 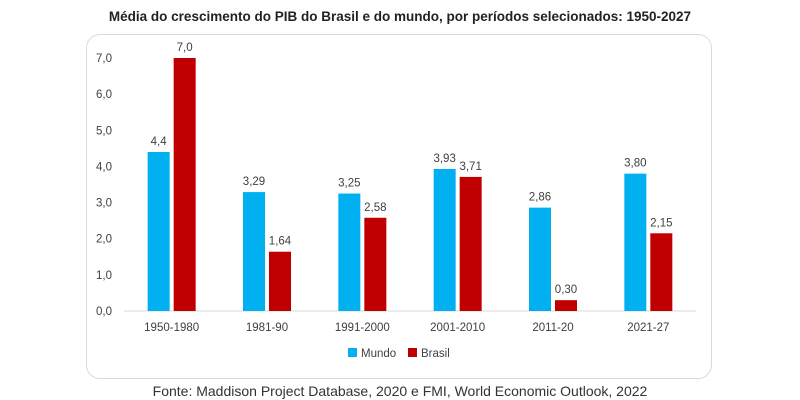 What do you see at coordinates (444, 159) in the screenshot?
I see `data-label: 3,93` at bounding box center [444, 159].